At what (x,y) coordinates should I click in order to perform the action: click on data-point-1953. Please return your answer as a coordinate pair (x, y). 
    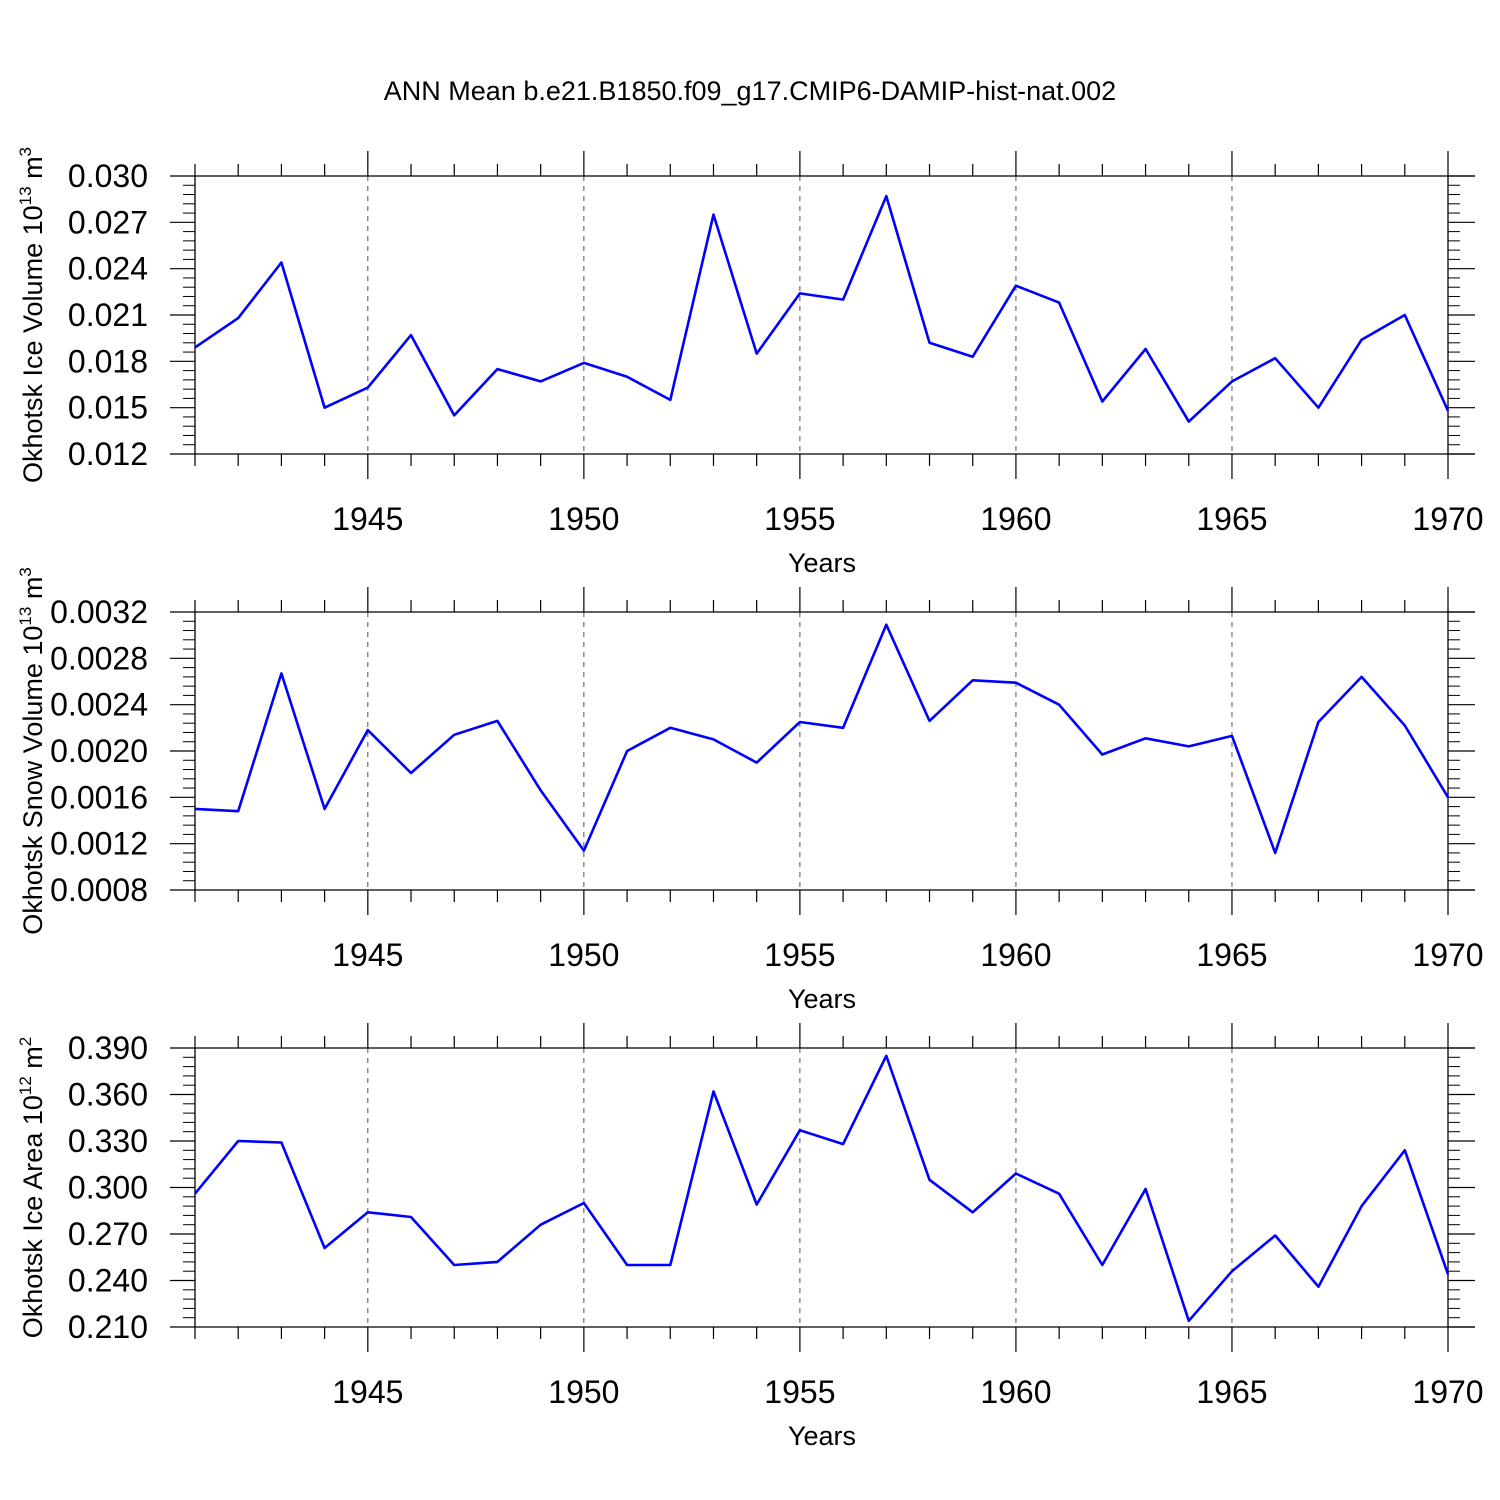
    Looking at the image, I should click on (713, 739).